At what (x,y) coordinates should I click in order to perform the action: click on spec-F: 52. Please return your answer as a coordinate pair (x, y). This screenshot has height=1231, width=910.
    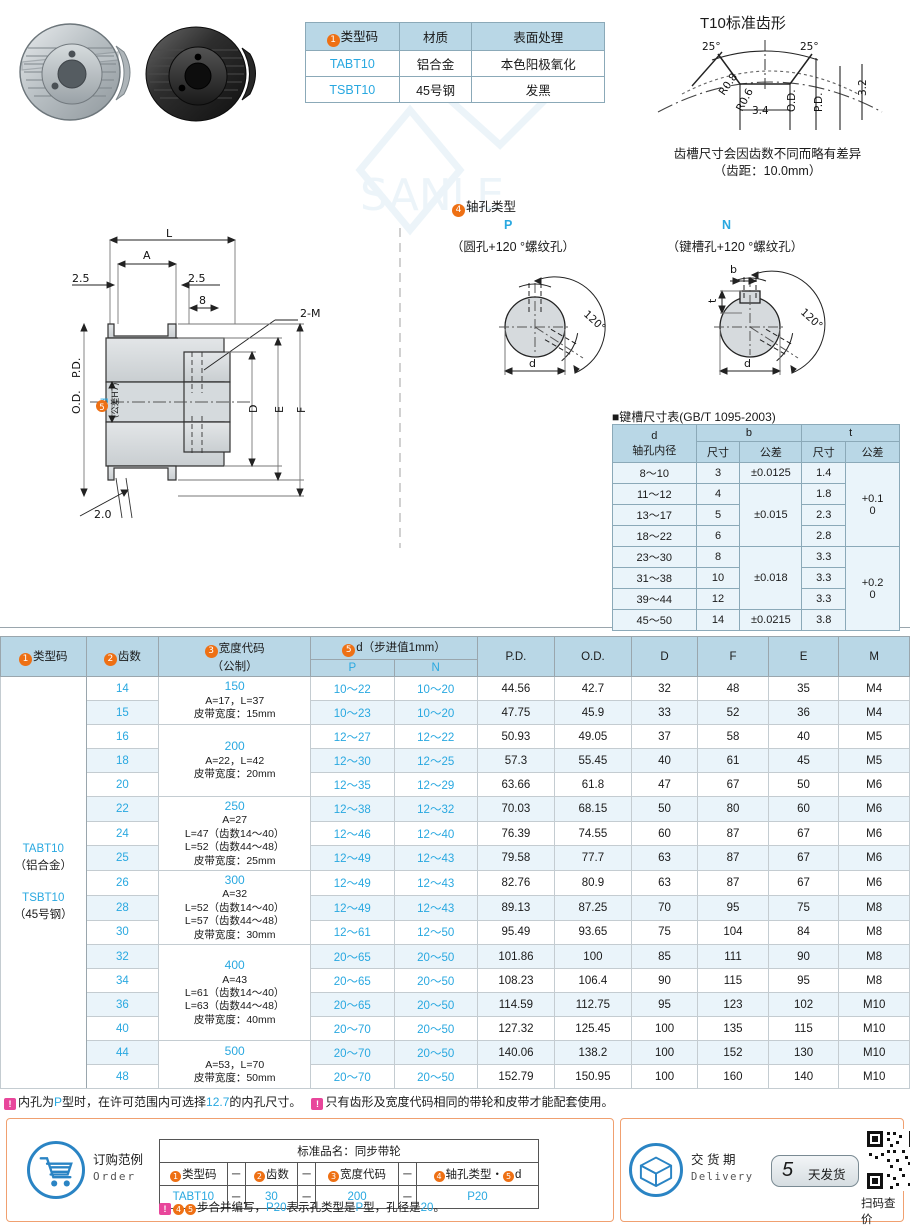
    Looking at the image, I should click on (733, 712).